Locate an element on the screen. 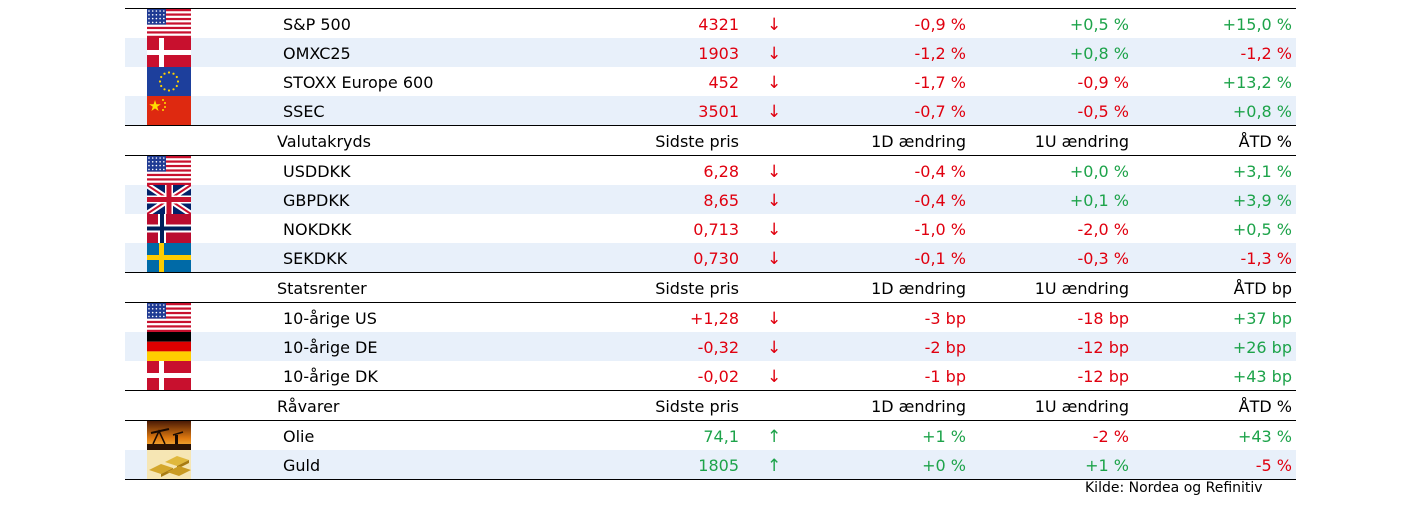  table-row: 10-årige DE -0,32 ↓ -2 bp -12 bp +26 bp is located at coordinates (710, 346).